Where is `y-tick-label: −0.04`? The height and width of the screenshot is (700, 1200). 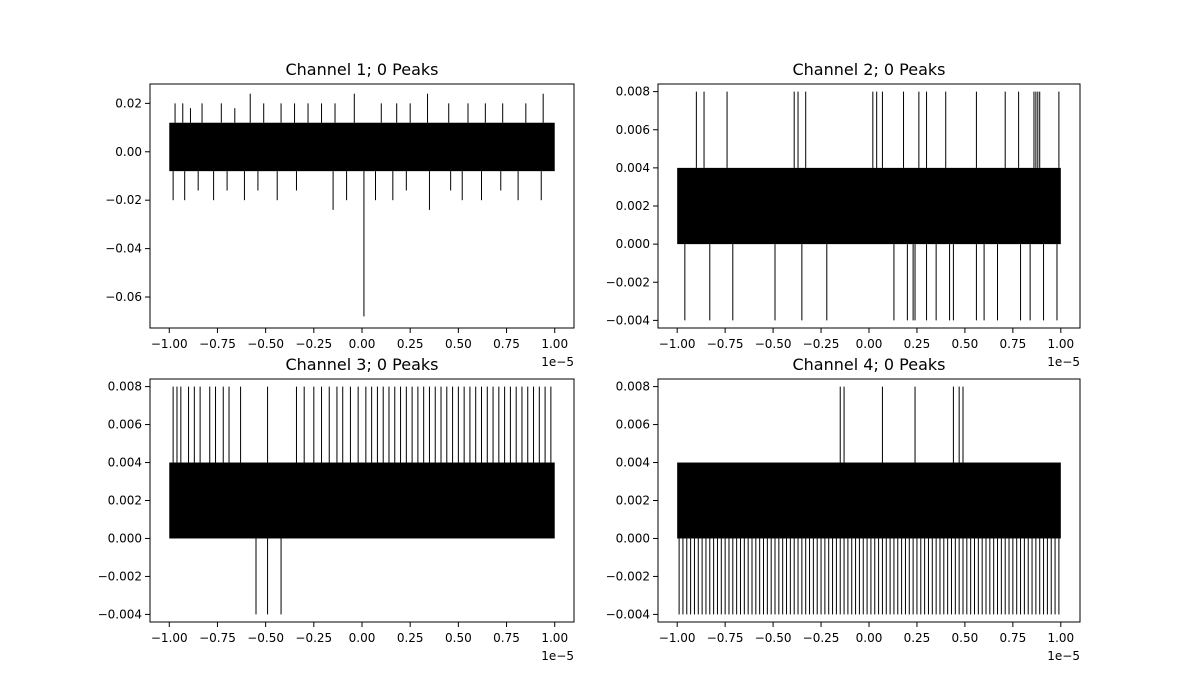
y-tick-label: −0.04 is located at coordinates (123, 249).